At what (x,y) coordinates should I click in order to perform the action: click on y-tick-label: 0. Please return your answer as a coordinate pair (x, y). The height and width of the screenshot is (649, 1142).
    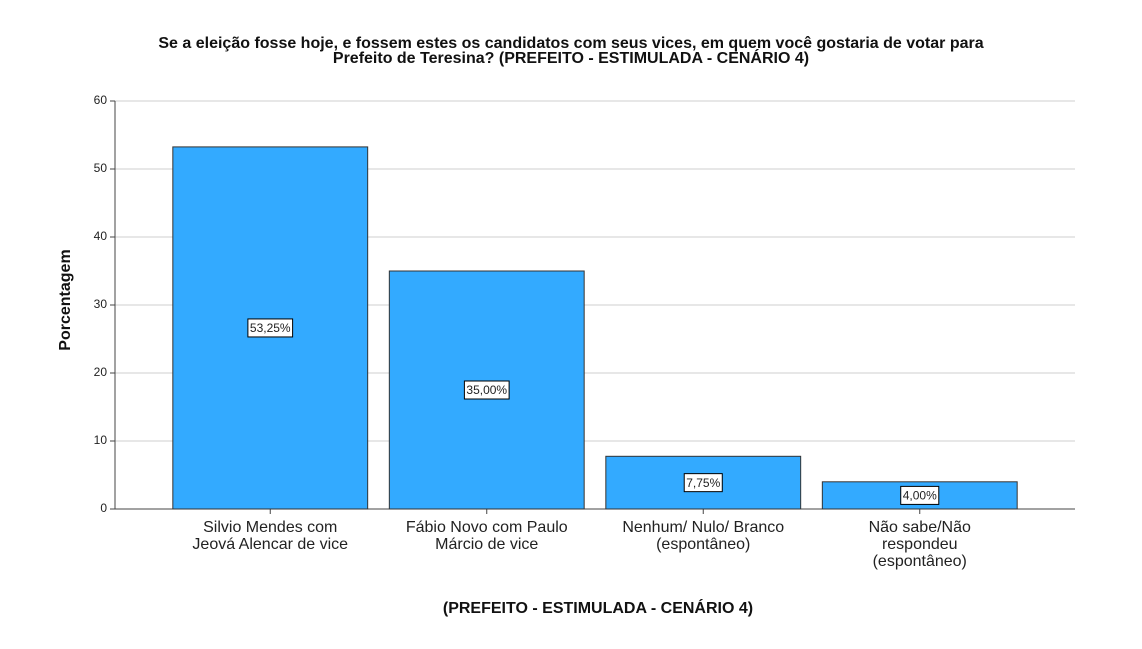
    Looking at the image, I should click on (103, 508).